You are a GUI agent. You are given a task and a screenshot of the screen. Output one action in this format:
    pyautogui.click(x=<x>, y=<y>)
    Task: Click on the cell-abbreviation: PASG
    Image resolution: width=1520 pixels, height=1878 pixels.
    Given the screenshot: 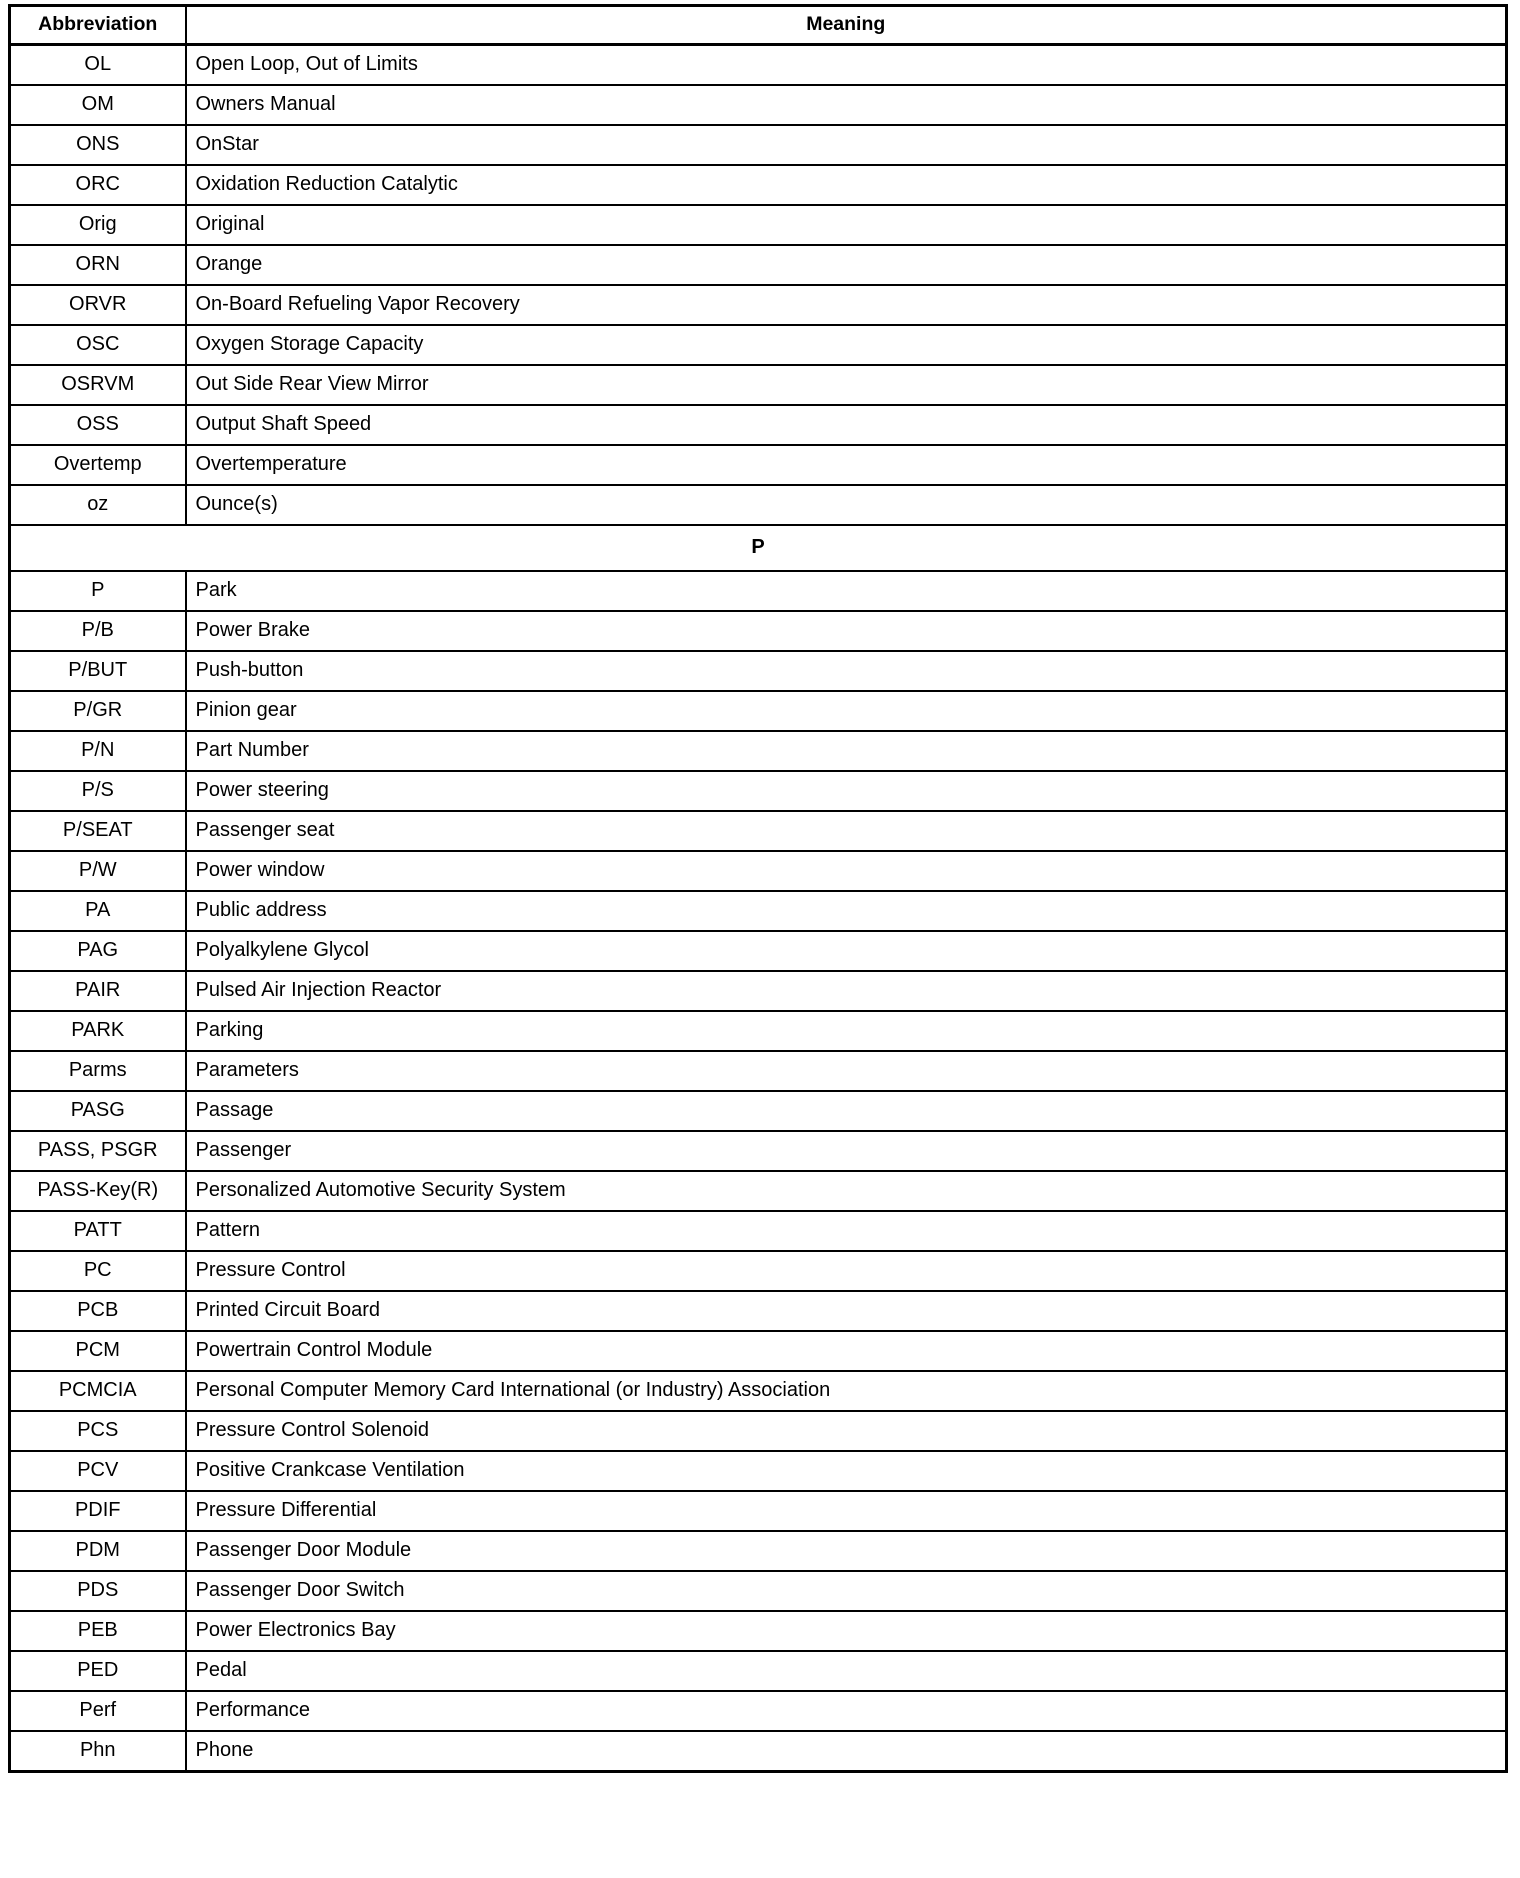 What is the action you would take?
    pyautogui.click(x=98, y=1111)
    